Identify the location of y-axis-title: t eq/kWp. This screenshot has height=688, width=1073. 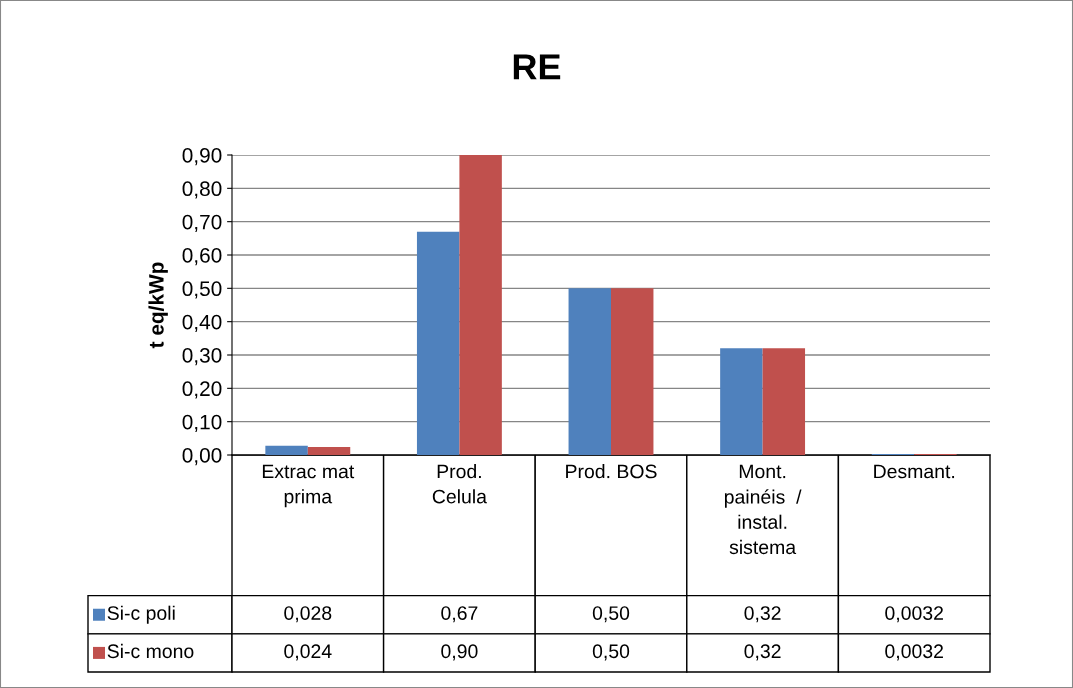
(158, 305).